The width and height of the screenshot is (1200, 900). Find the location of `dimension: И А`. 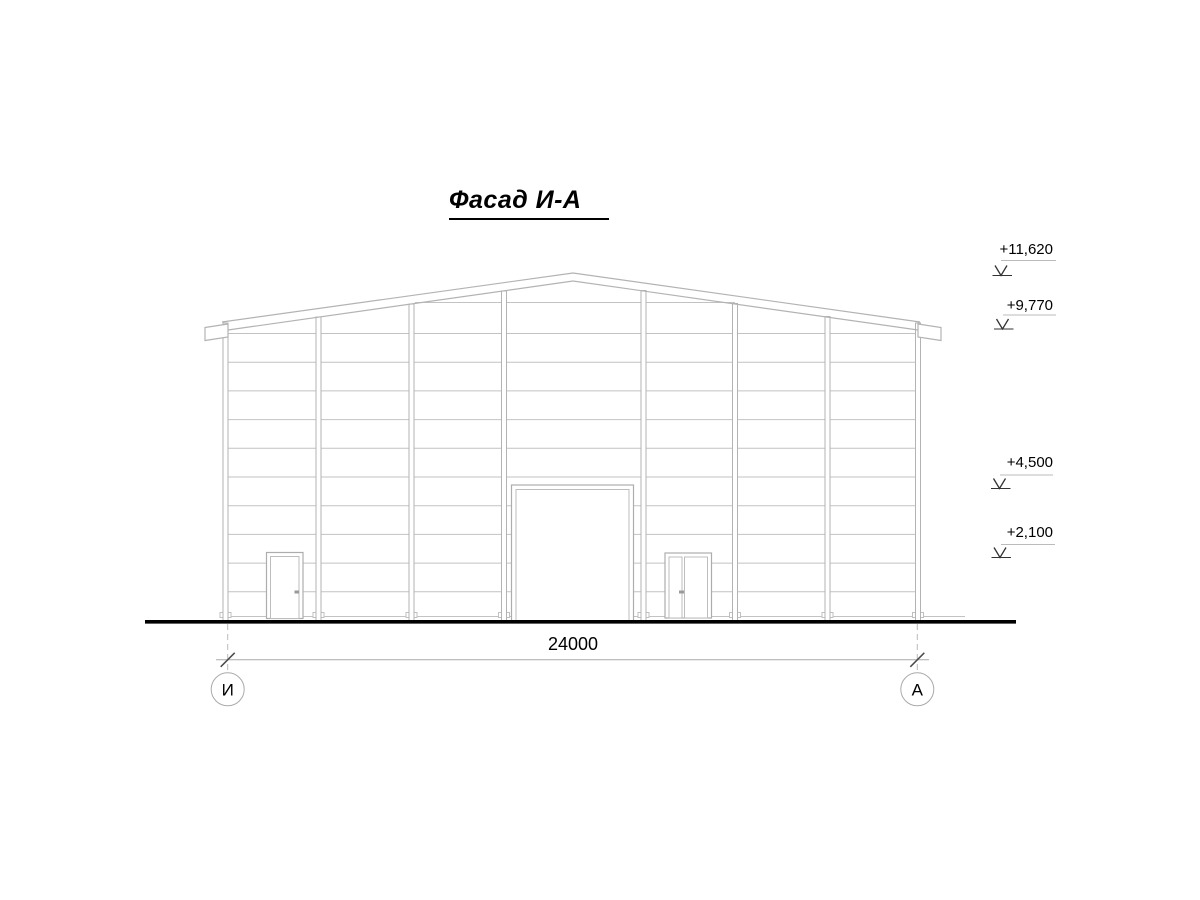

dimension: И А is located at coordinates (572, 665).